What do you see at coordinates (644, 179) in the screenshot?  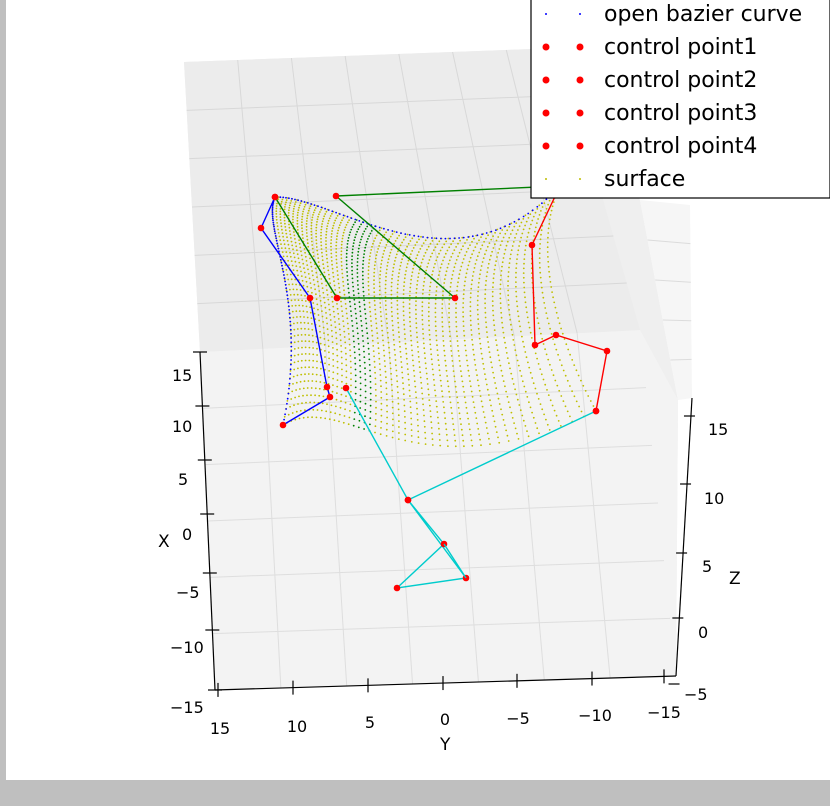 I see `legend-label: surface` at bounding box center [644, 179].